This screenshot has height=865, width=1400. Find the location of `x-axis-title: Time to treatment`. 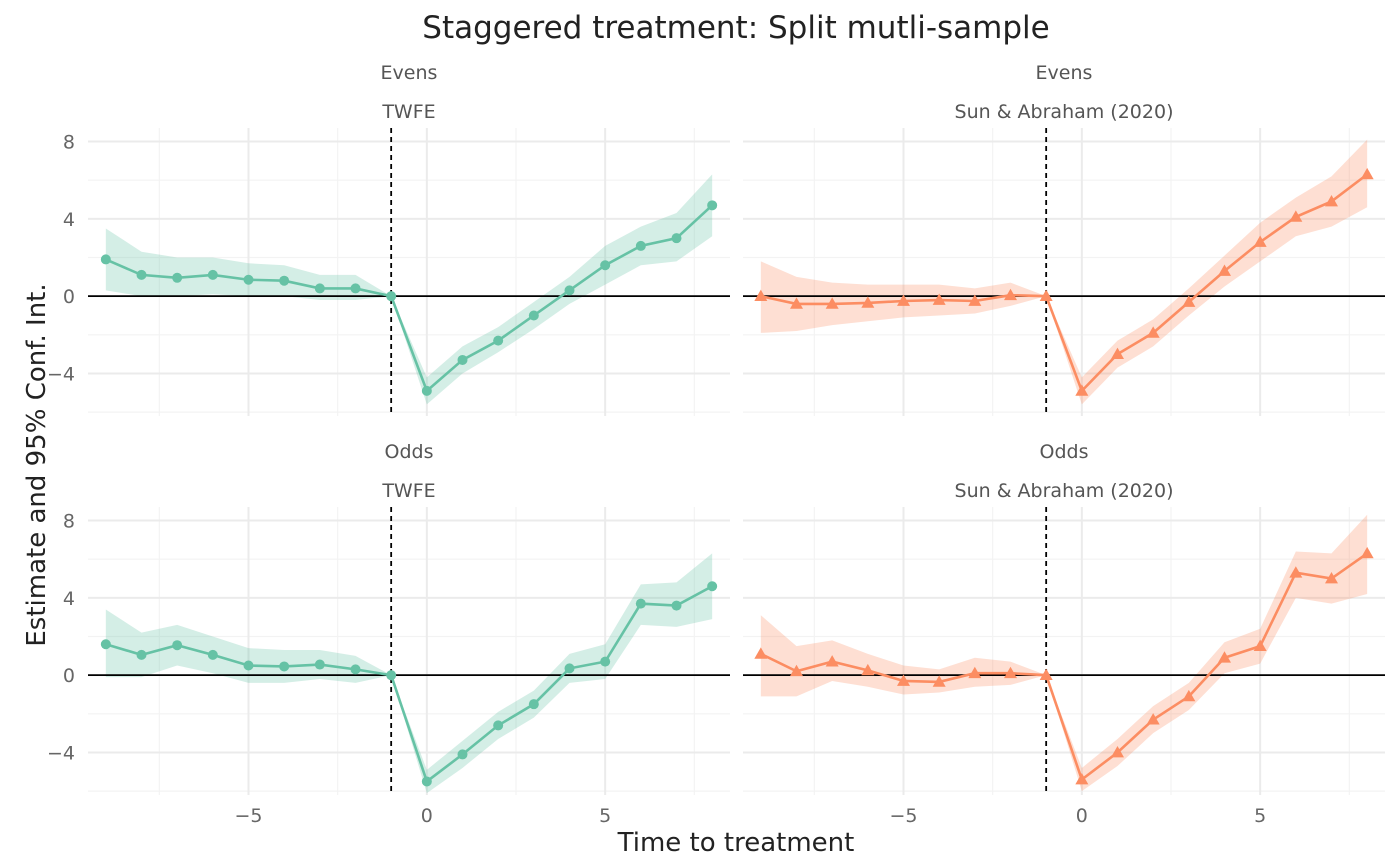

x-axis-title: Time to treatment is located at coordinates (736, 843).